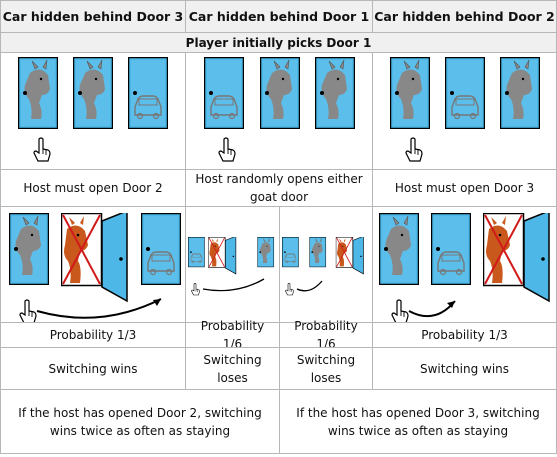 The width and height of the screenshot is (557, 457). I want to click on probability-case-3: Probability 1/3, so click(464, 335).